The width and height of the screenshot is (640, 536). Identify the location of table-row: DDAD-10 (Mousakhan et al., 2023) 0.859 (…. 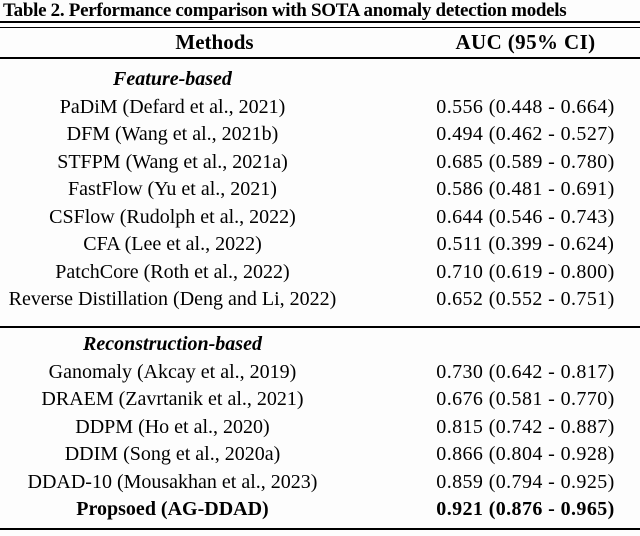
(320, 483).